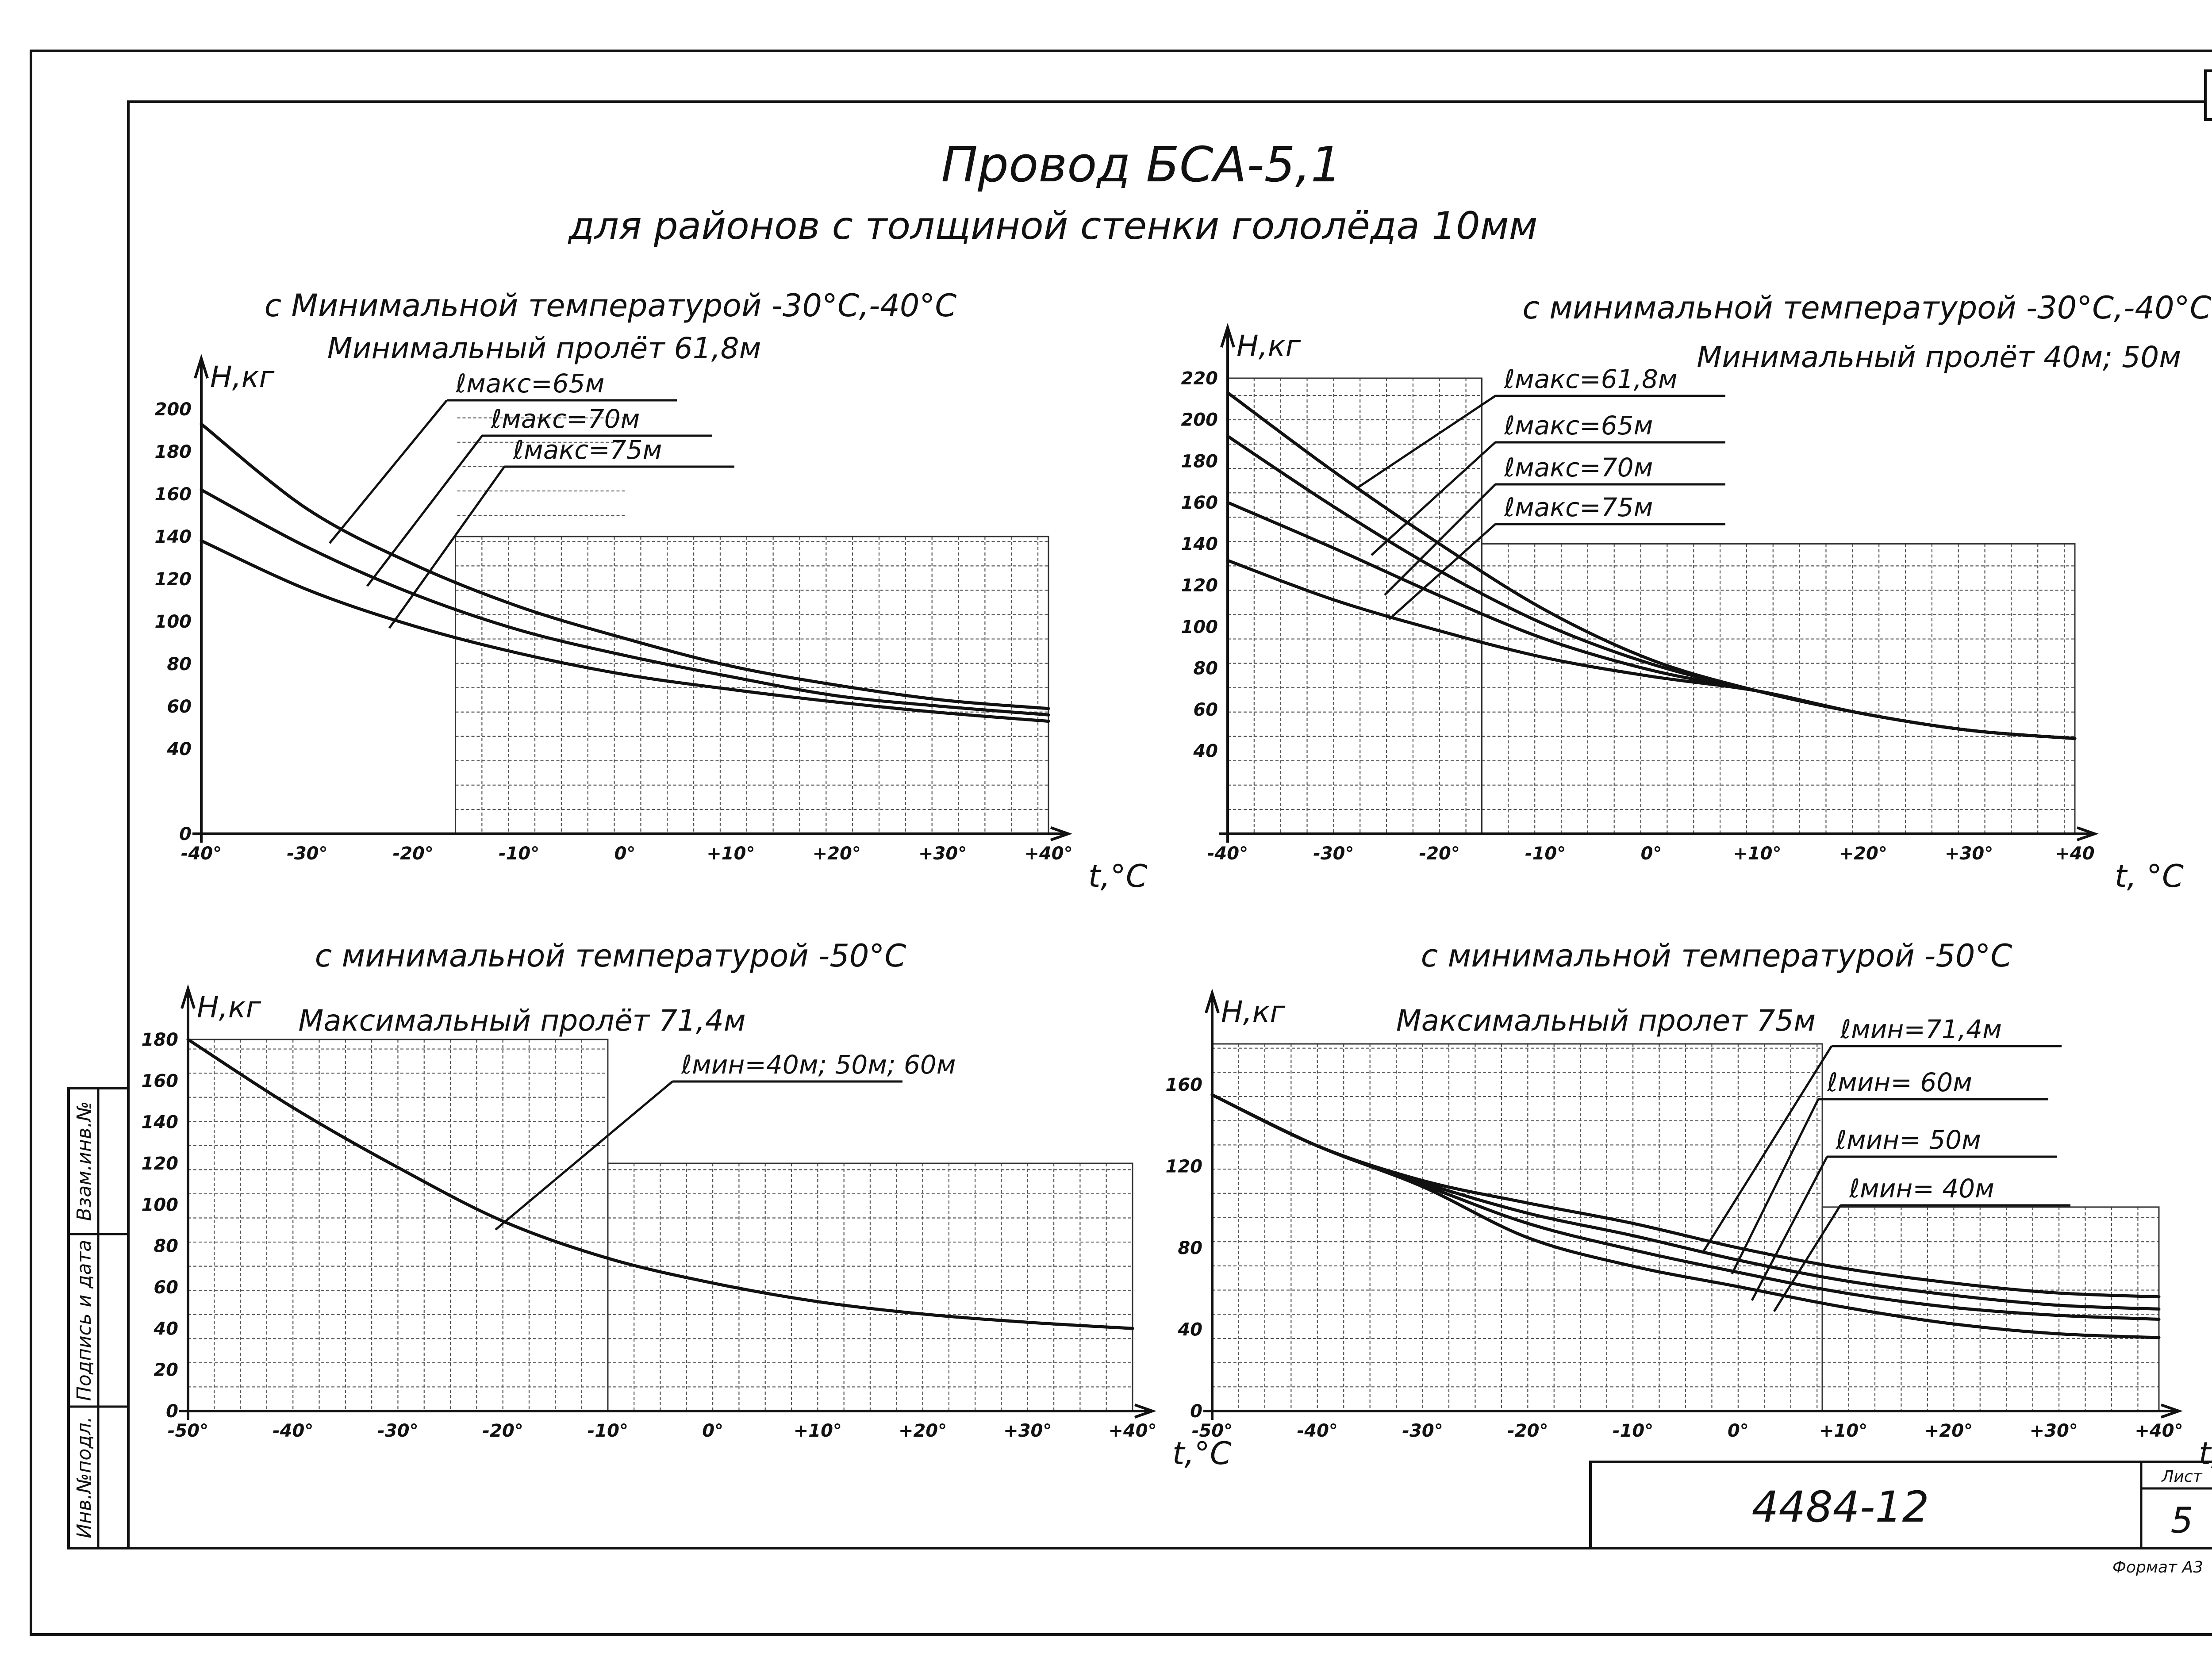  What do you see at coordinates (1200, 378) in the screenshot?
I see `y-tick-label: 220` at bounding box center [1200, 378].